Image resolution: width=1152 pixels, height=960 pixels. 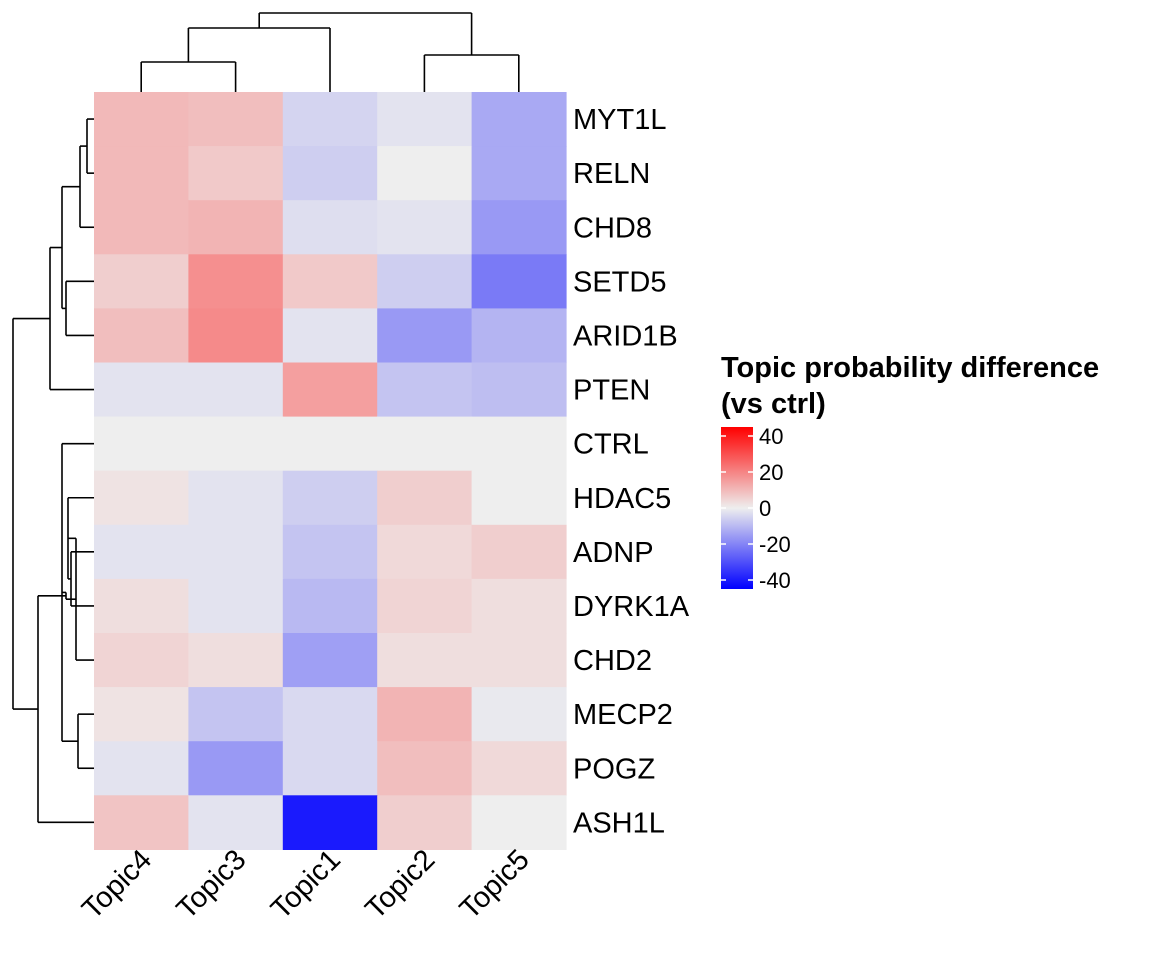 What do you see at coordinates (425, 498) in the screenshot?
I see `cell-hdac5-topic2` at bounding box center [425, 498].